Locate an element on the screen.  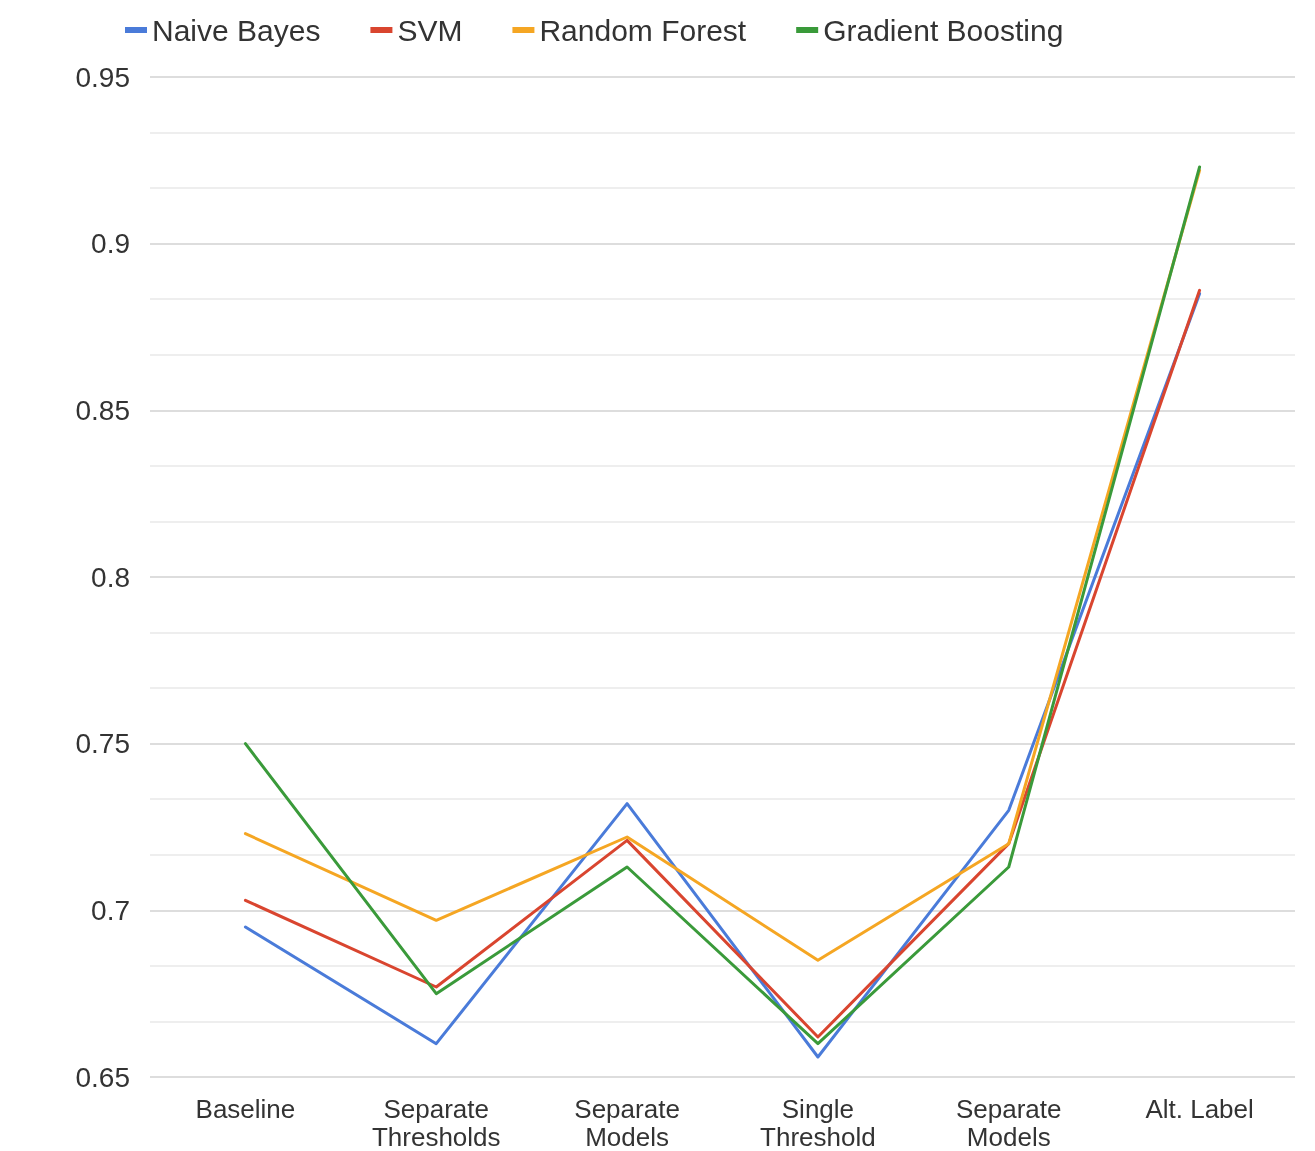
x-tick-label: Single Threshold is located at coordinates (818, 1122).